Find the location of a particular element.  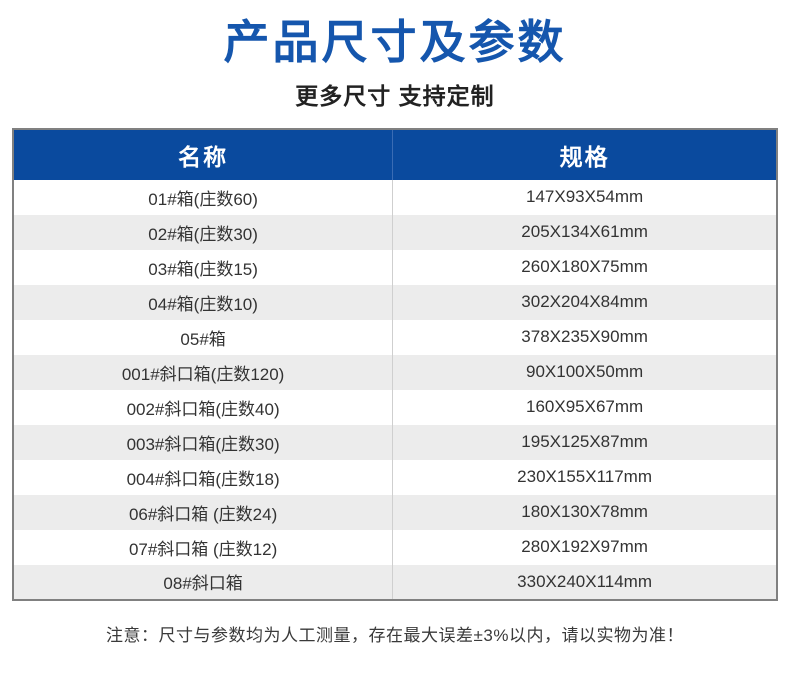

table-row: 001#斜口箱(庄数120) 90X100X50mm is located at coordinates (395, 372).